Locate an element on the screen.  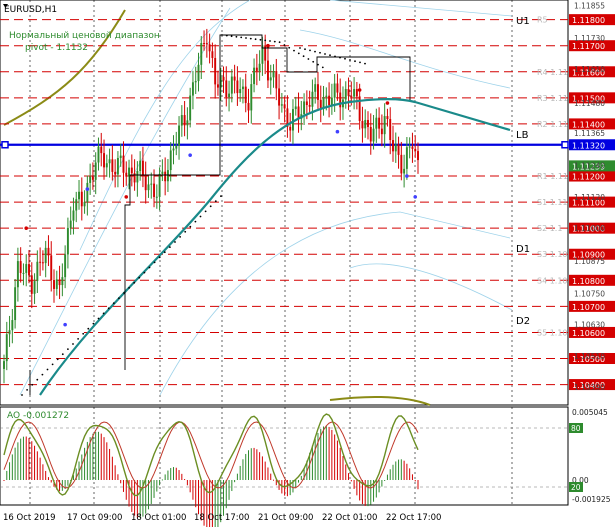
price-tick-2: 1.11610 is located at coordinates (589, 69).